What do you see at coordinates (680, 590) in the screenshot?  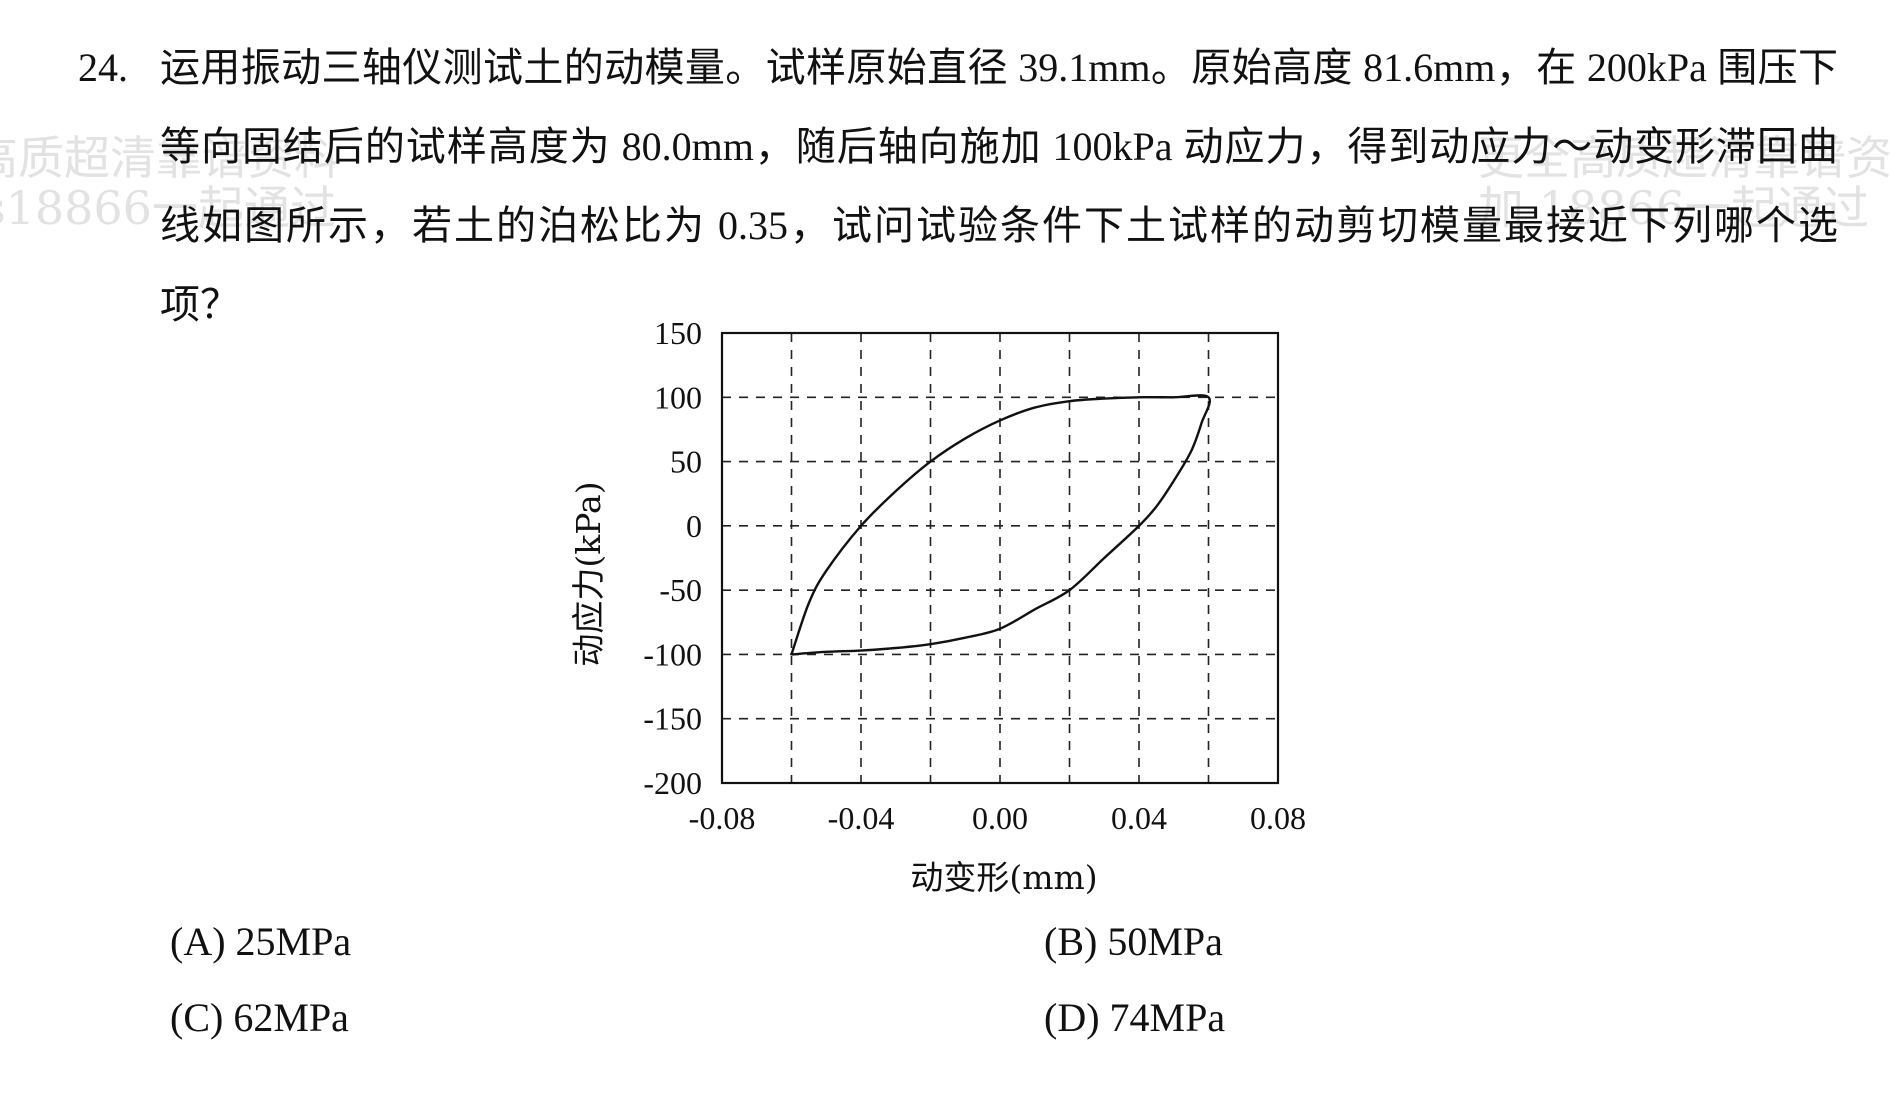 I see `y-tick-label: -50` at bounding box center [680, 590].